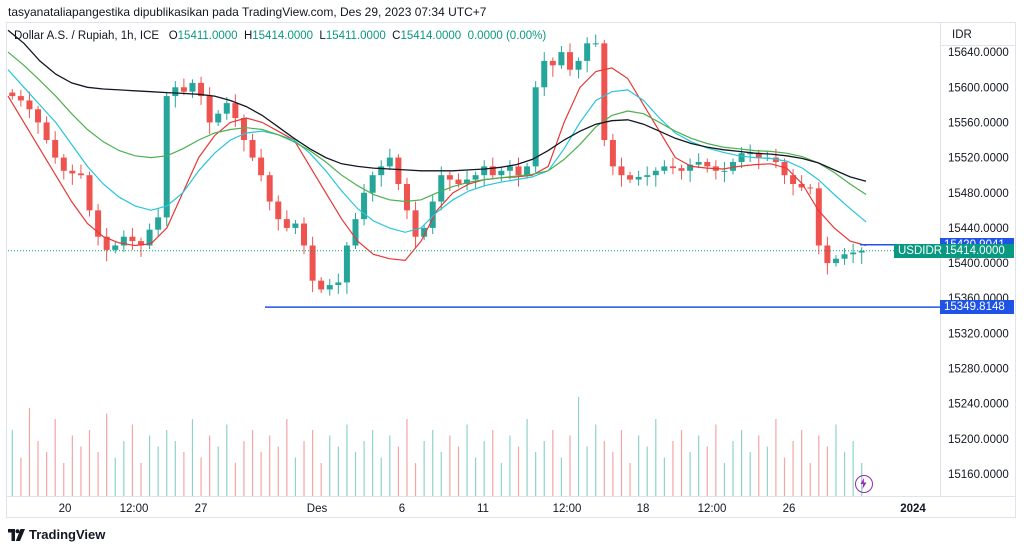 The height and width of the screenshot is (548, 1024). I want to click on time-tick-label: 27, so click(201, 509).